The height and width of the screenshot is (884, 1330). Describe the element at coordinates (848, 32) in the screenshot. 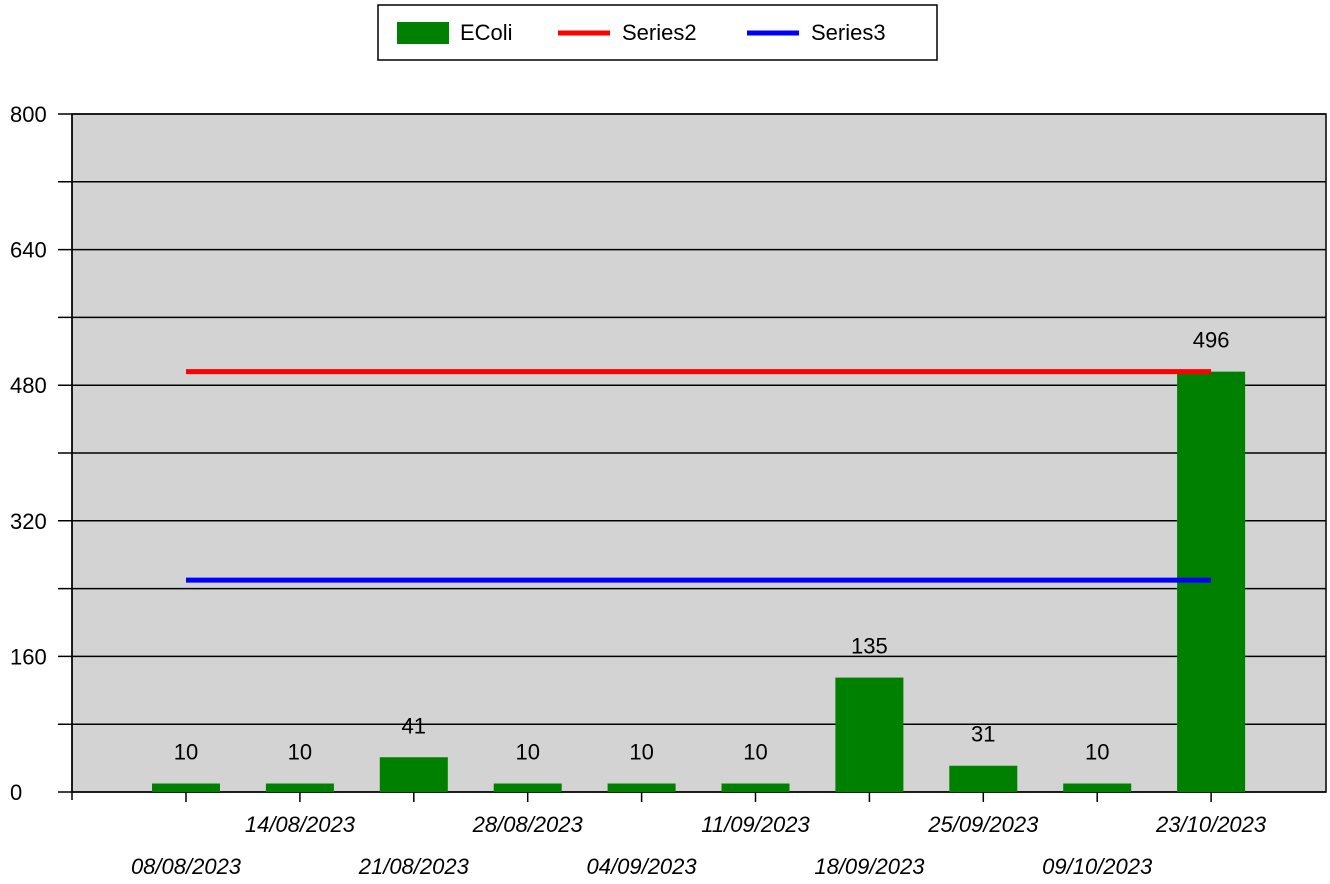

I see `legend-label: Series3` at that location.